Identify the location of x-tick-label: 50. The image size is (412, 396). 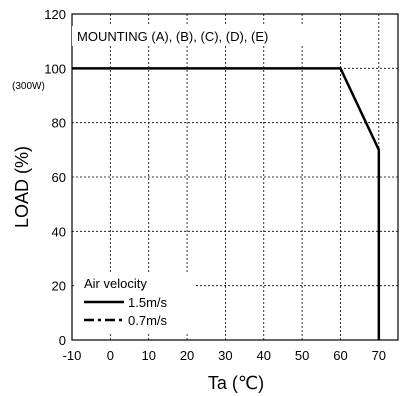
(302, 355).